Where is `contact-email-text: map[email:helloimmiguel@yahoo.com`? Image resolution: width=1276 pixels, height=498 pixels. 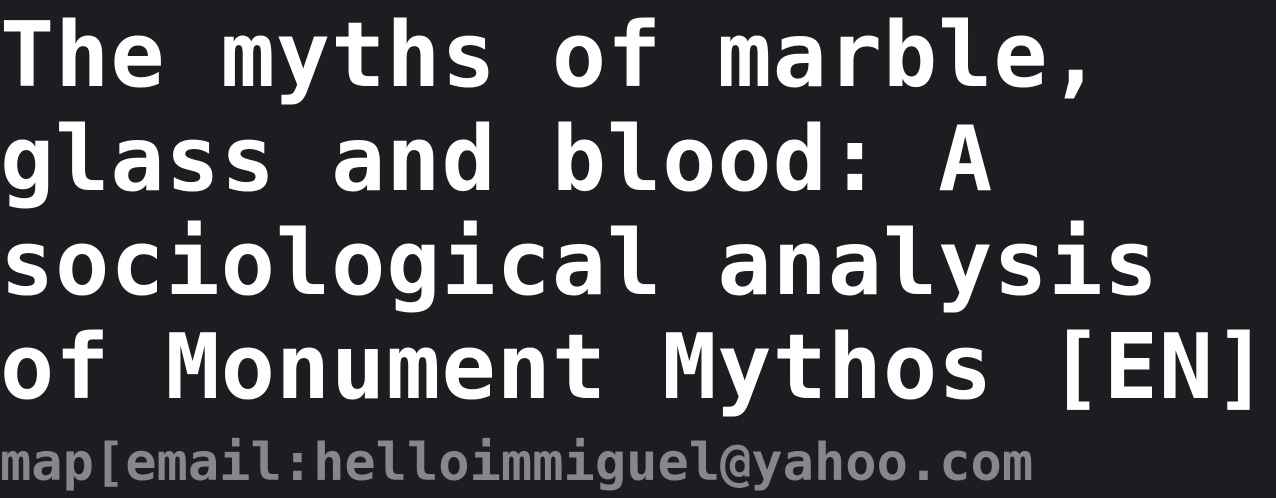
contact-email-text: map[email:helloimmiguel@yahoo.com is located at coordinates (517, 463).